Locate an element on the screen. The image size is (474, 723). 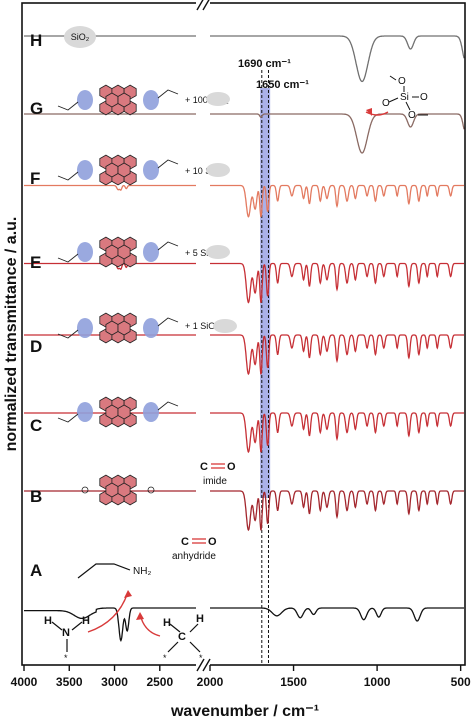
x-axis-title: wavenumber / cm⁻¹ is located at coordinates (244, 711).